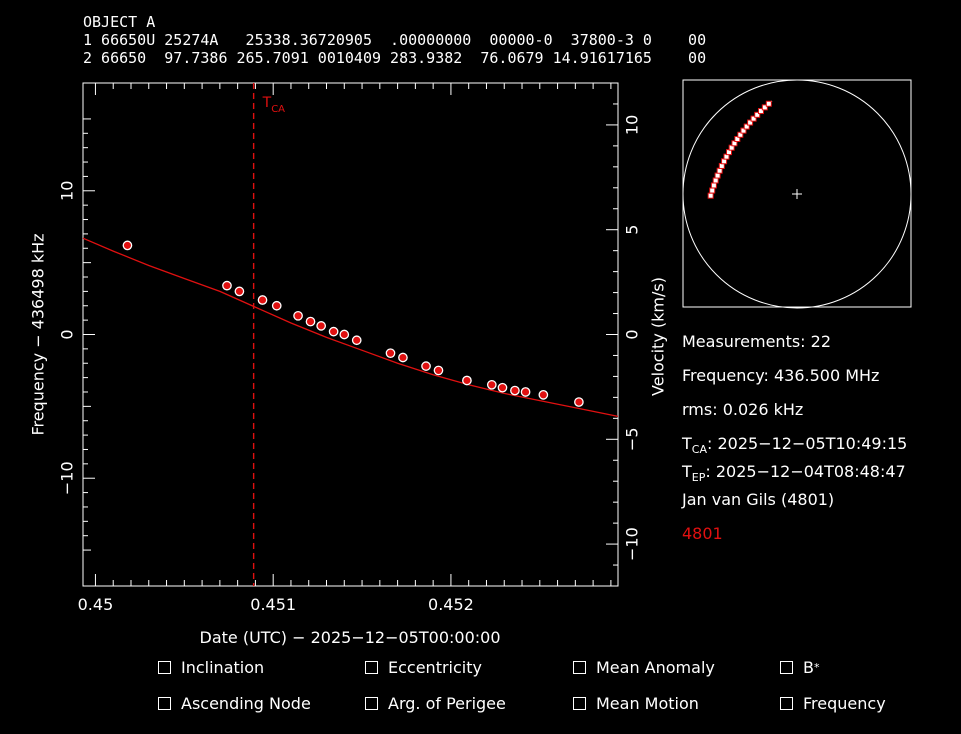 This screenshot has height=734, width=961. I want to click on checkbox-label-sup: *, so click(816, 667).